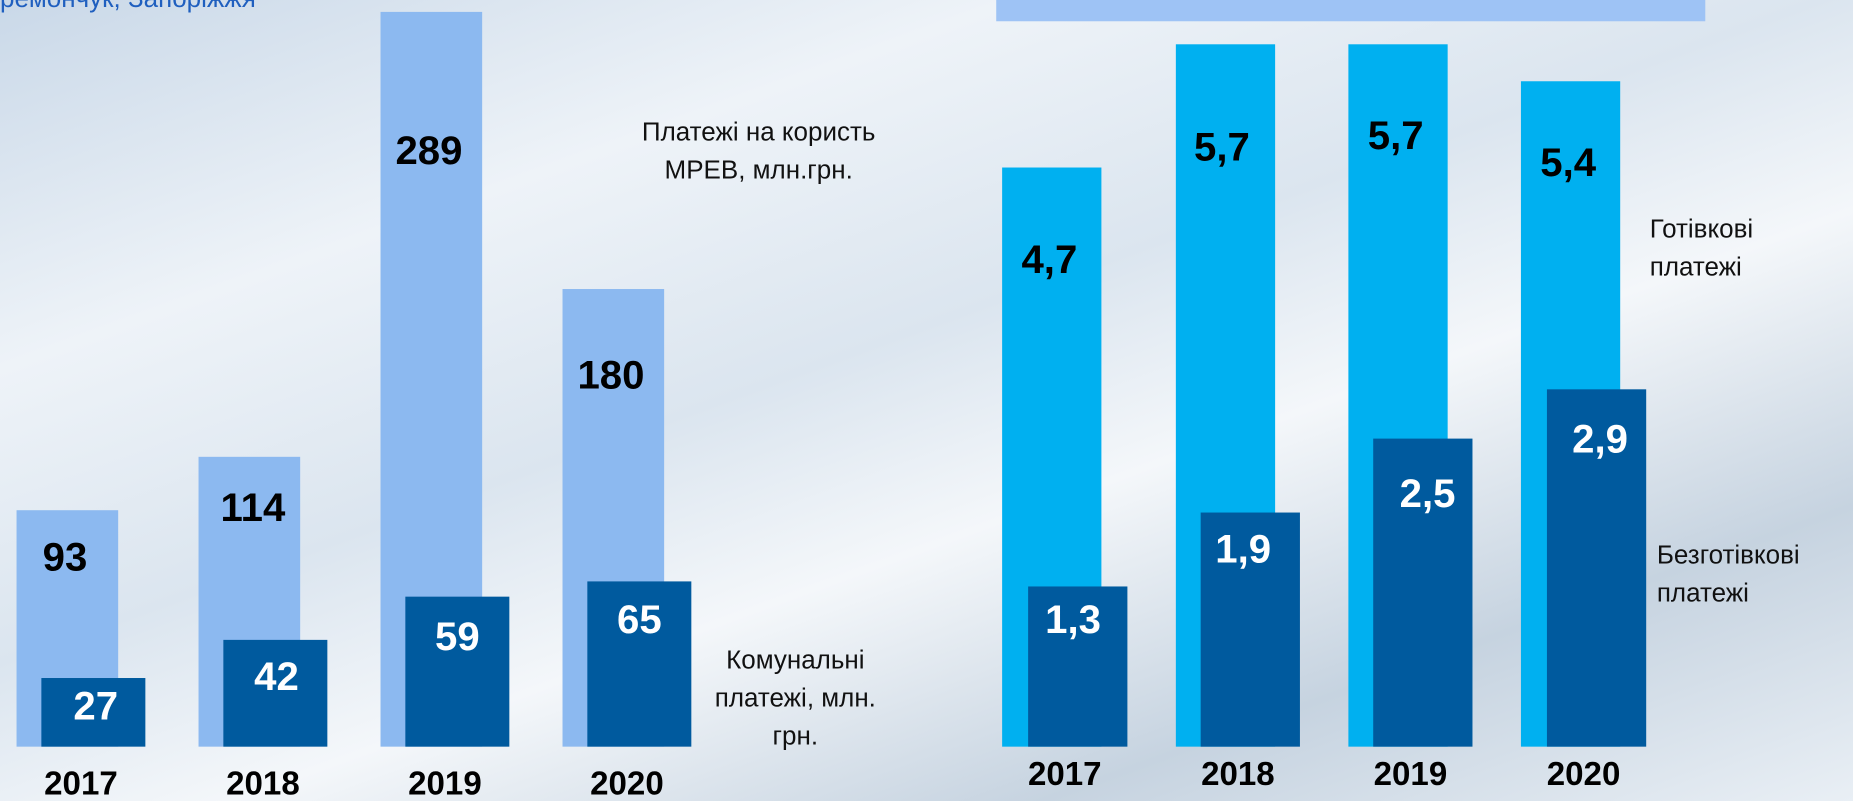 This screenshot has width=1853, height=801. I want to click on data-label: 180, so click(610, 375).